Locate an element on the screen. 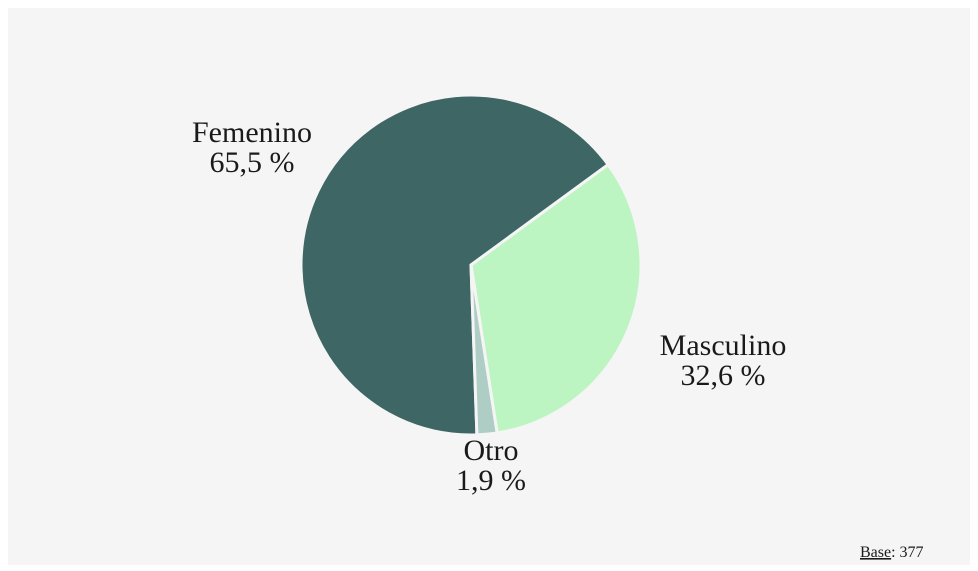  base-label: Base is located at coordinates (875, 552).